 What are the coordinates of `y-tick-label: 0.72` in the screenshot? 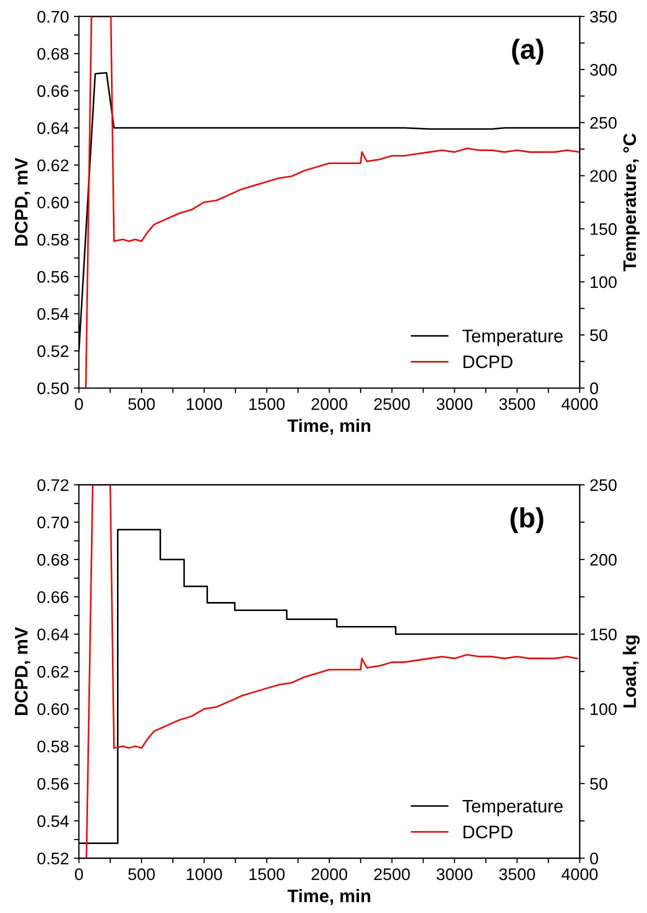 It's located at (52, 485).